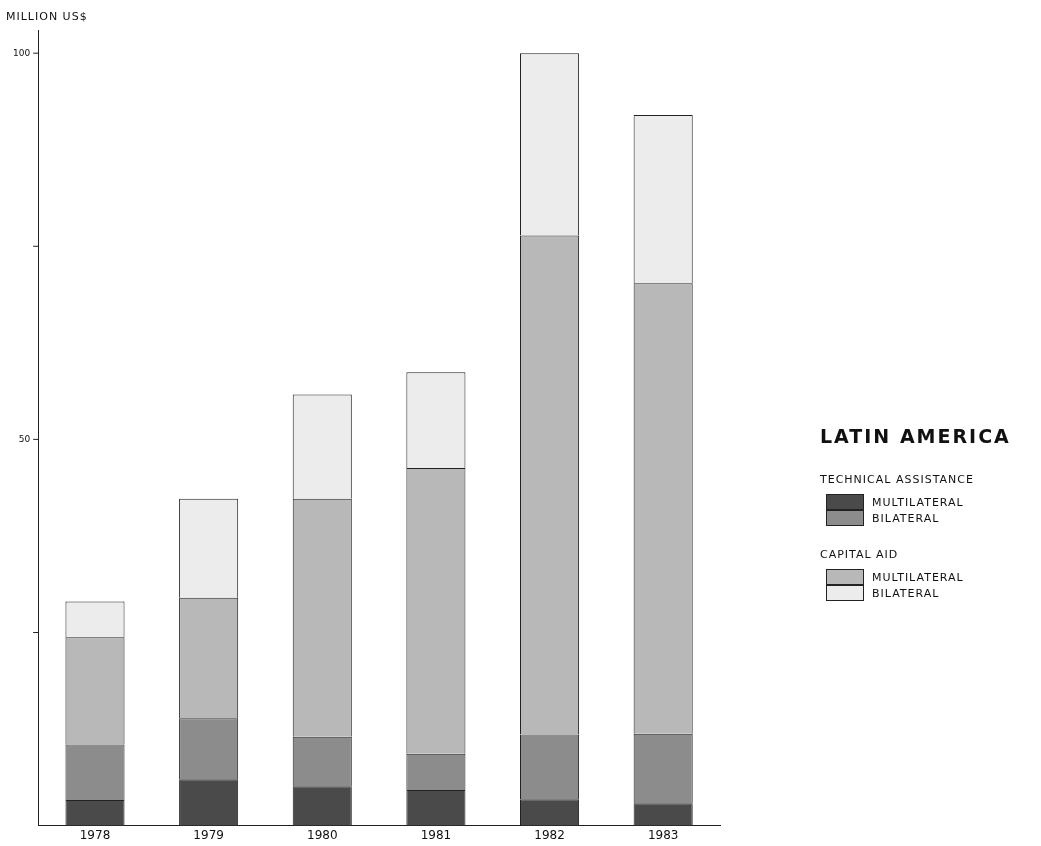 The height and width of the screenshot is (846, 1041). Describe the element at coordinates (21, 52) in the screenshot. I see `y-tick-label: 100` at that location.